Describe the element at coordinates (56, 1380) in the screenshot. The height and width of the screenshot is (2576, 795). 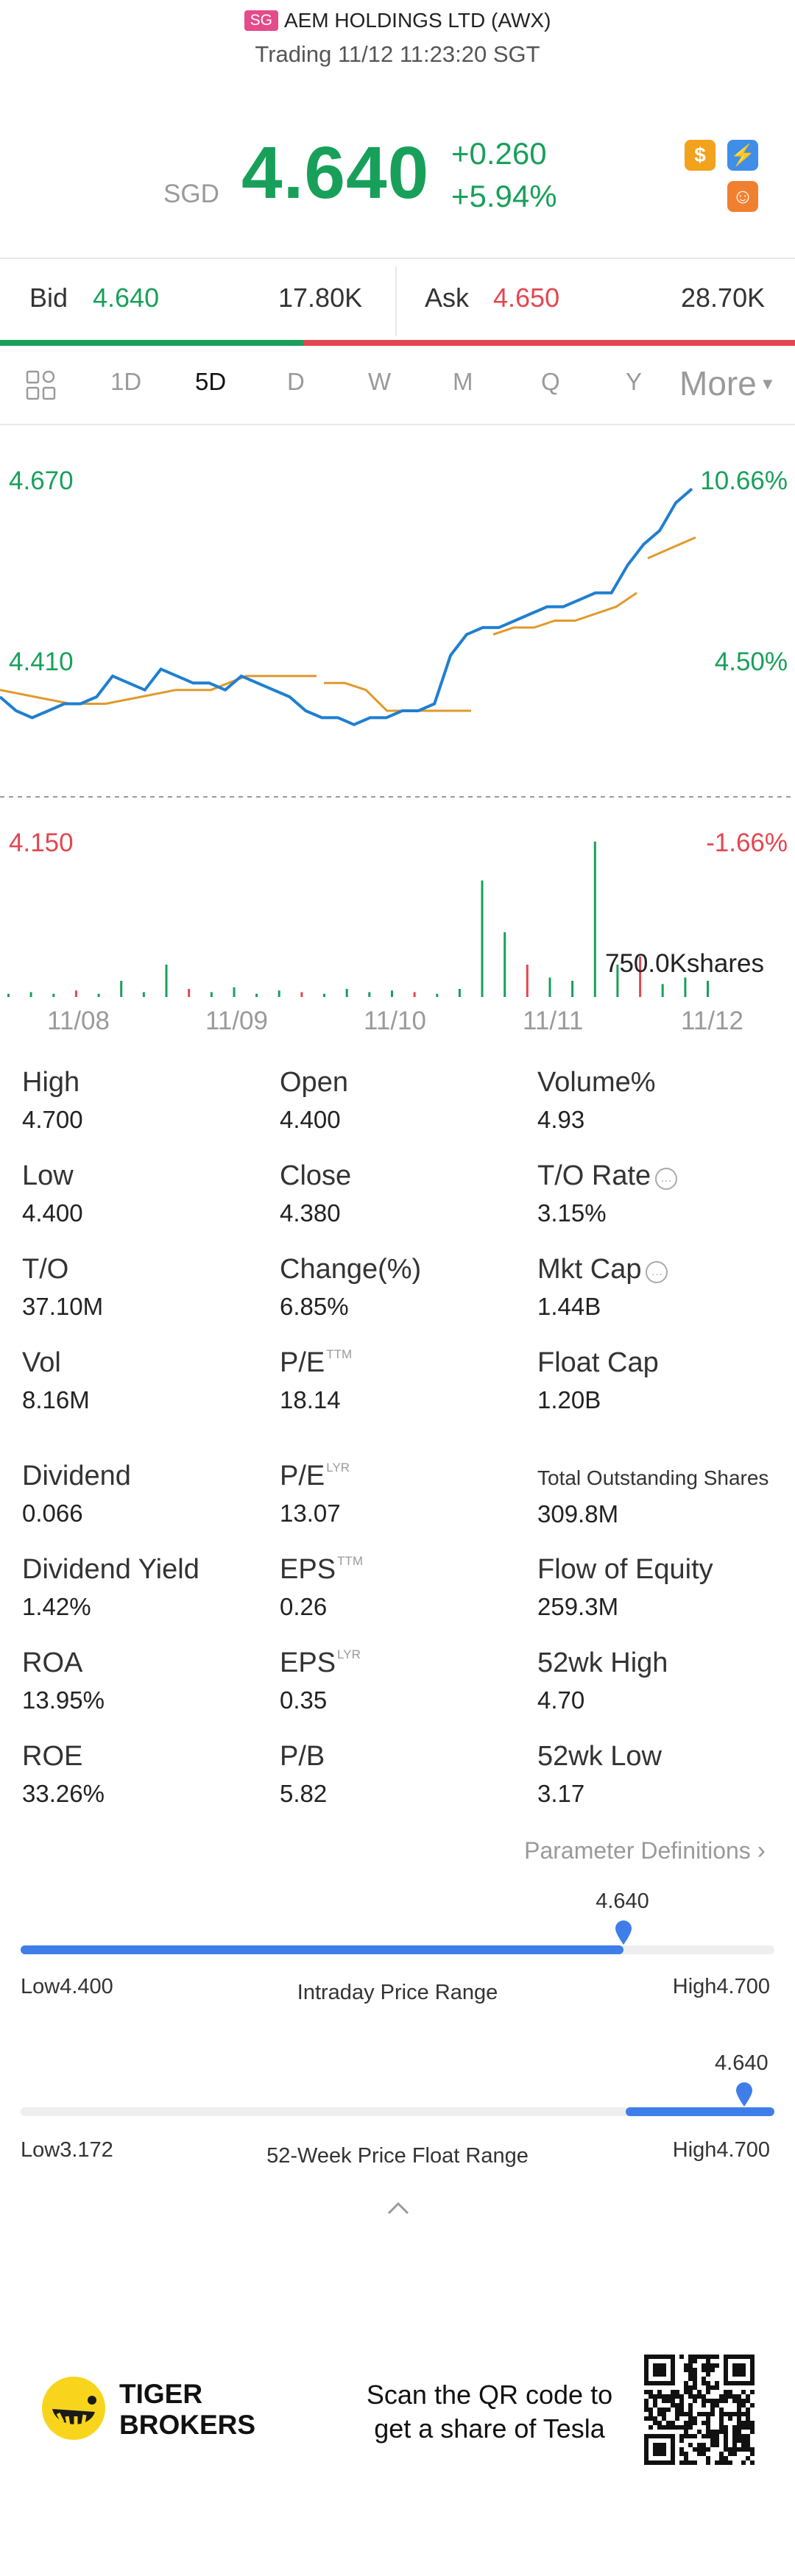
I see `stat-item: Vol 8.16M` at that location.